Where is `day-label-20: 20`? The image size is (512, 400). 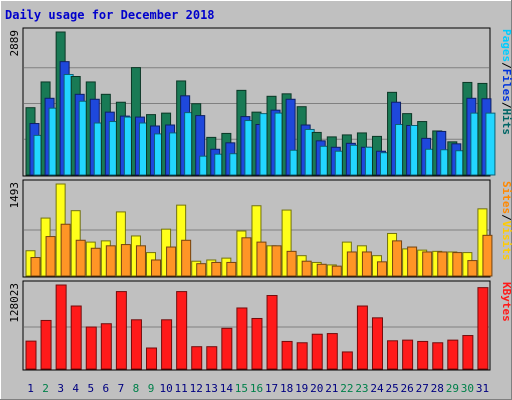
day-label-20: 20 is located at coordinates (316, 388).